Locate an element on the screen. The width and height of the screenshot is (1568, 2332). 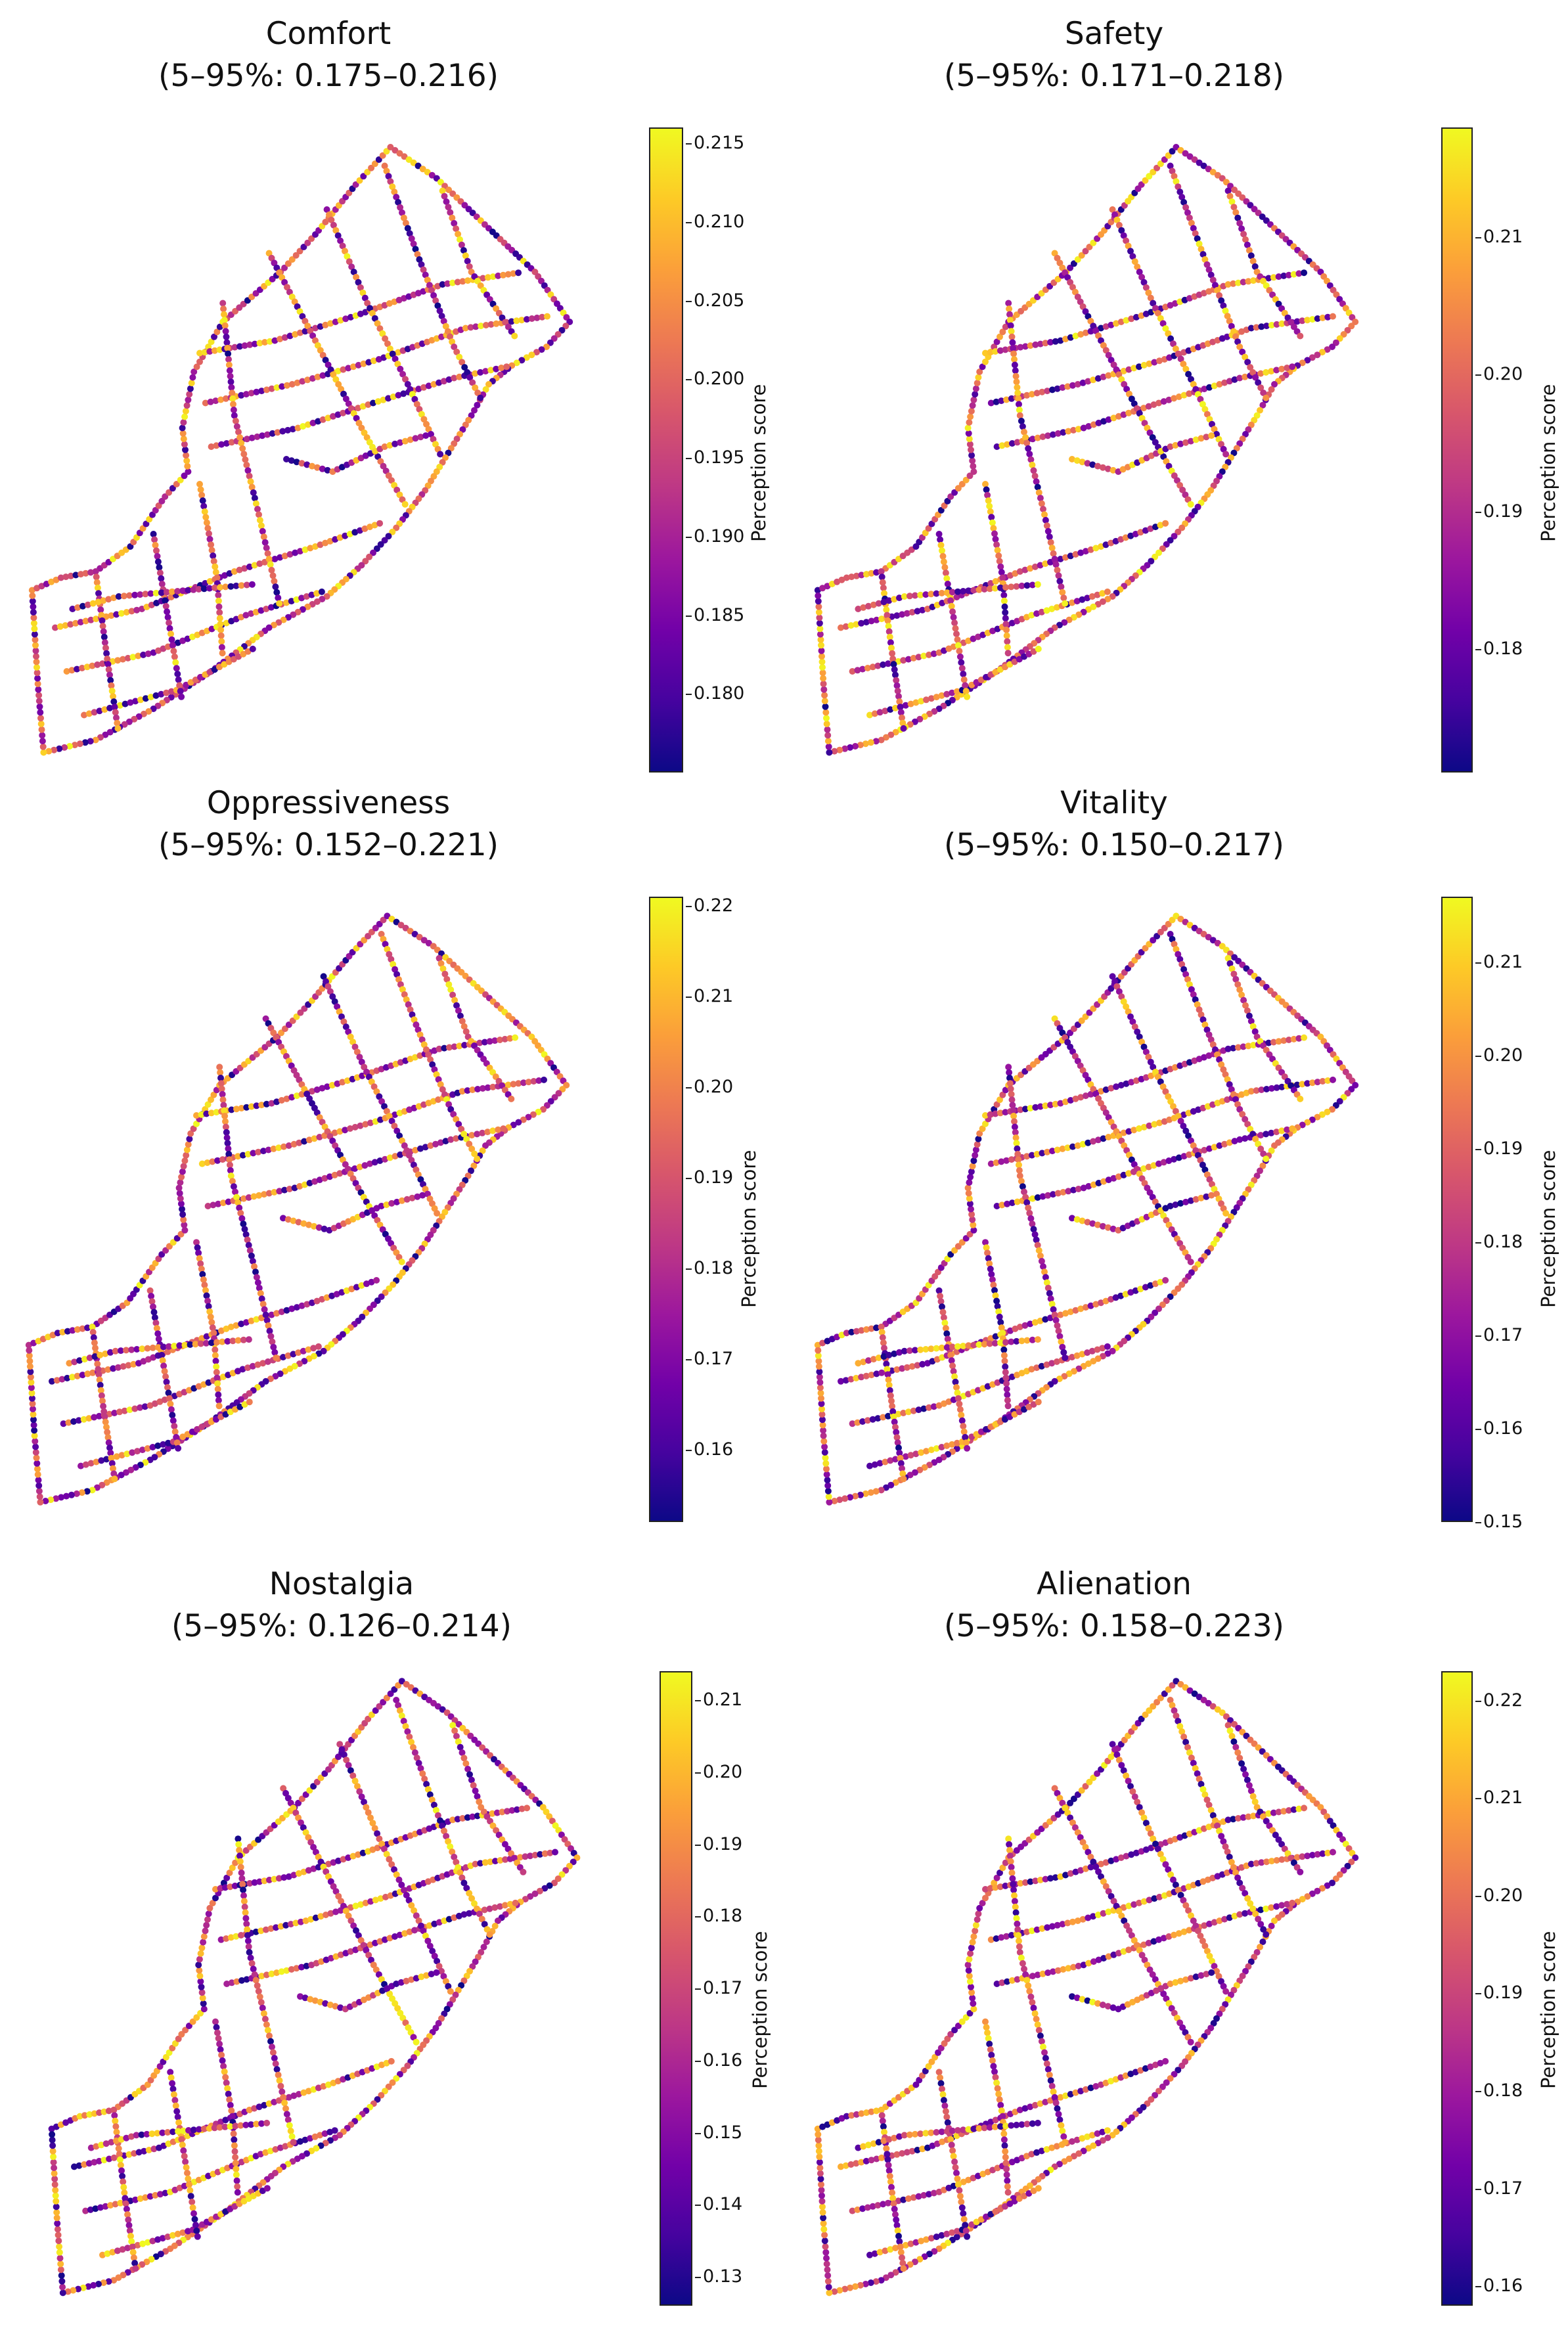
street-map-scatter is located at coordinates (315, 397).